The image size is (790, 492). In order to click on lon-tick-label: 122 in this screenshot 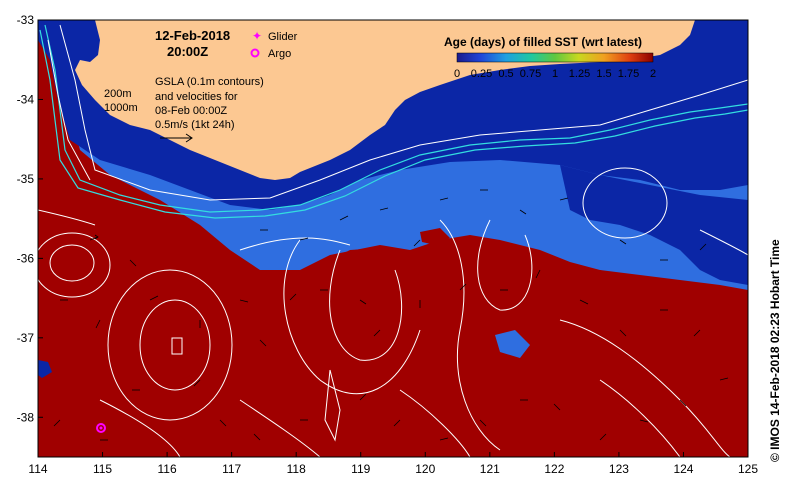, I will do `click(554, 469)`.